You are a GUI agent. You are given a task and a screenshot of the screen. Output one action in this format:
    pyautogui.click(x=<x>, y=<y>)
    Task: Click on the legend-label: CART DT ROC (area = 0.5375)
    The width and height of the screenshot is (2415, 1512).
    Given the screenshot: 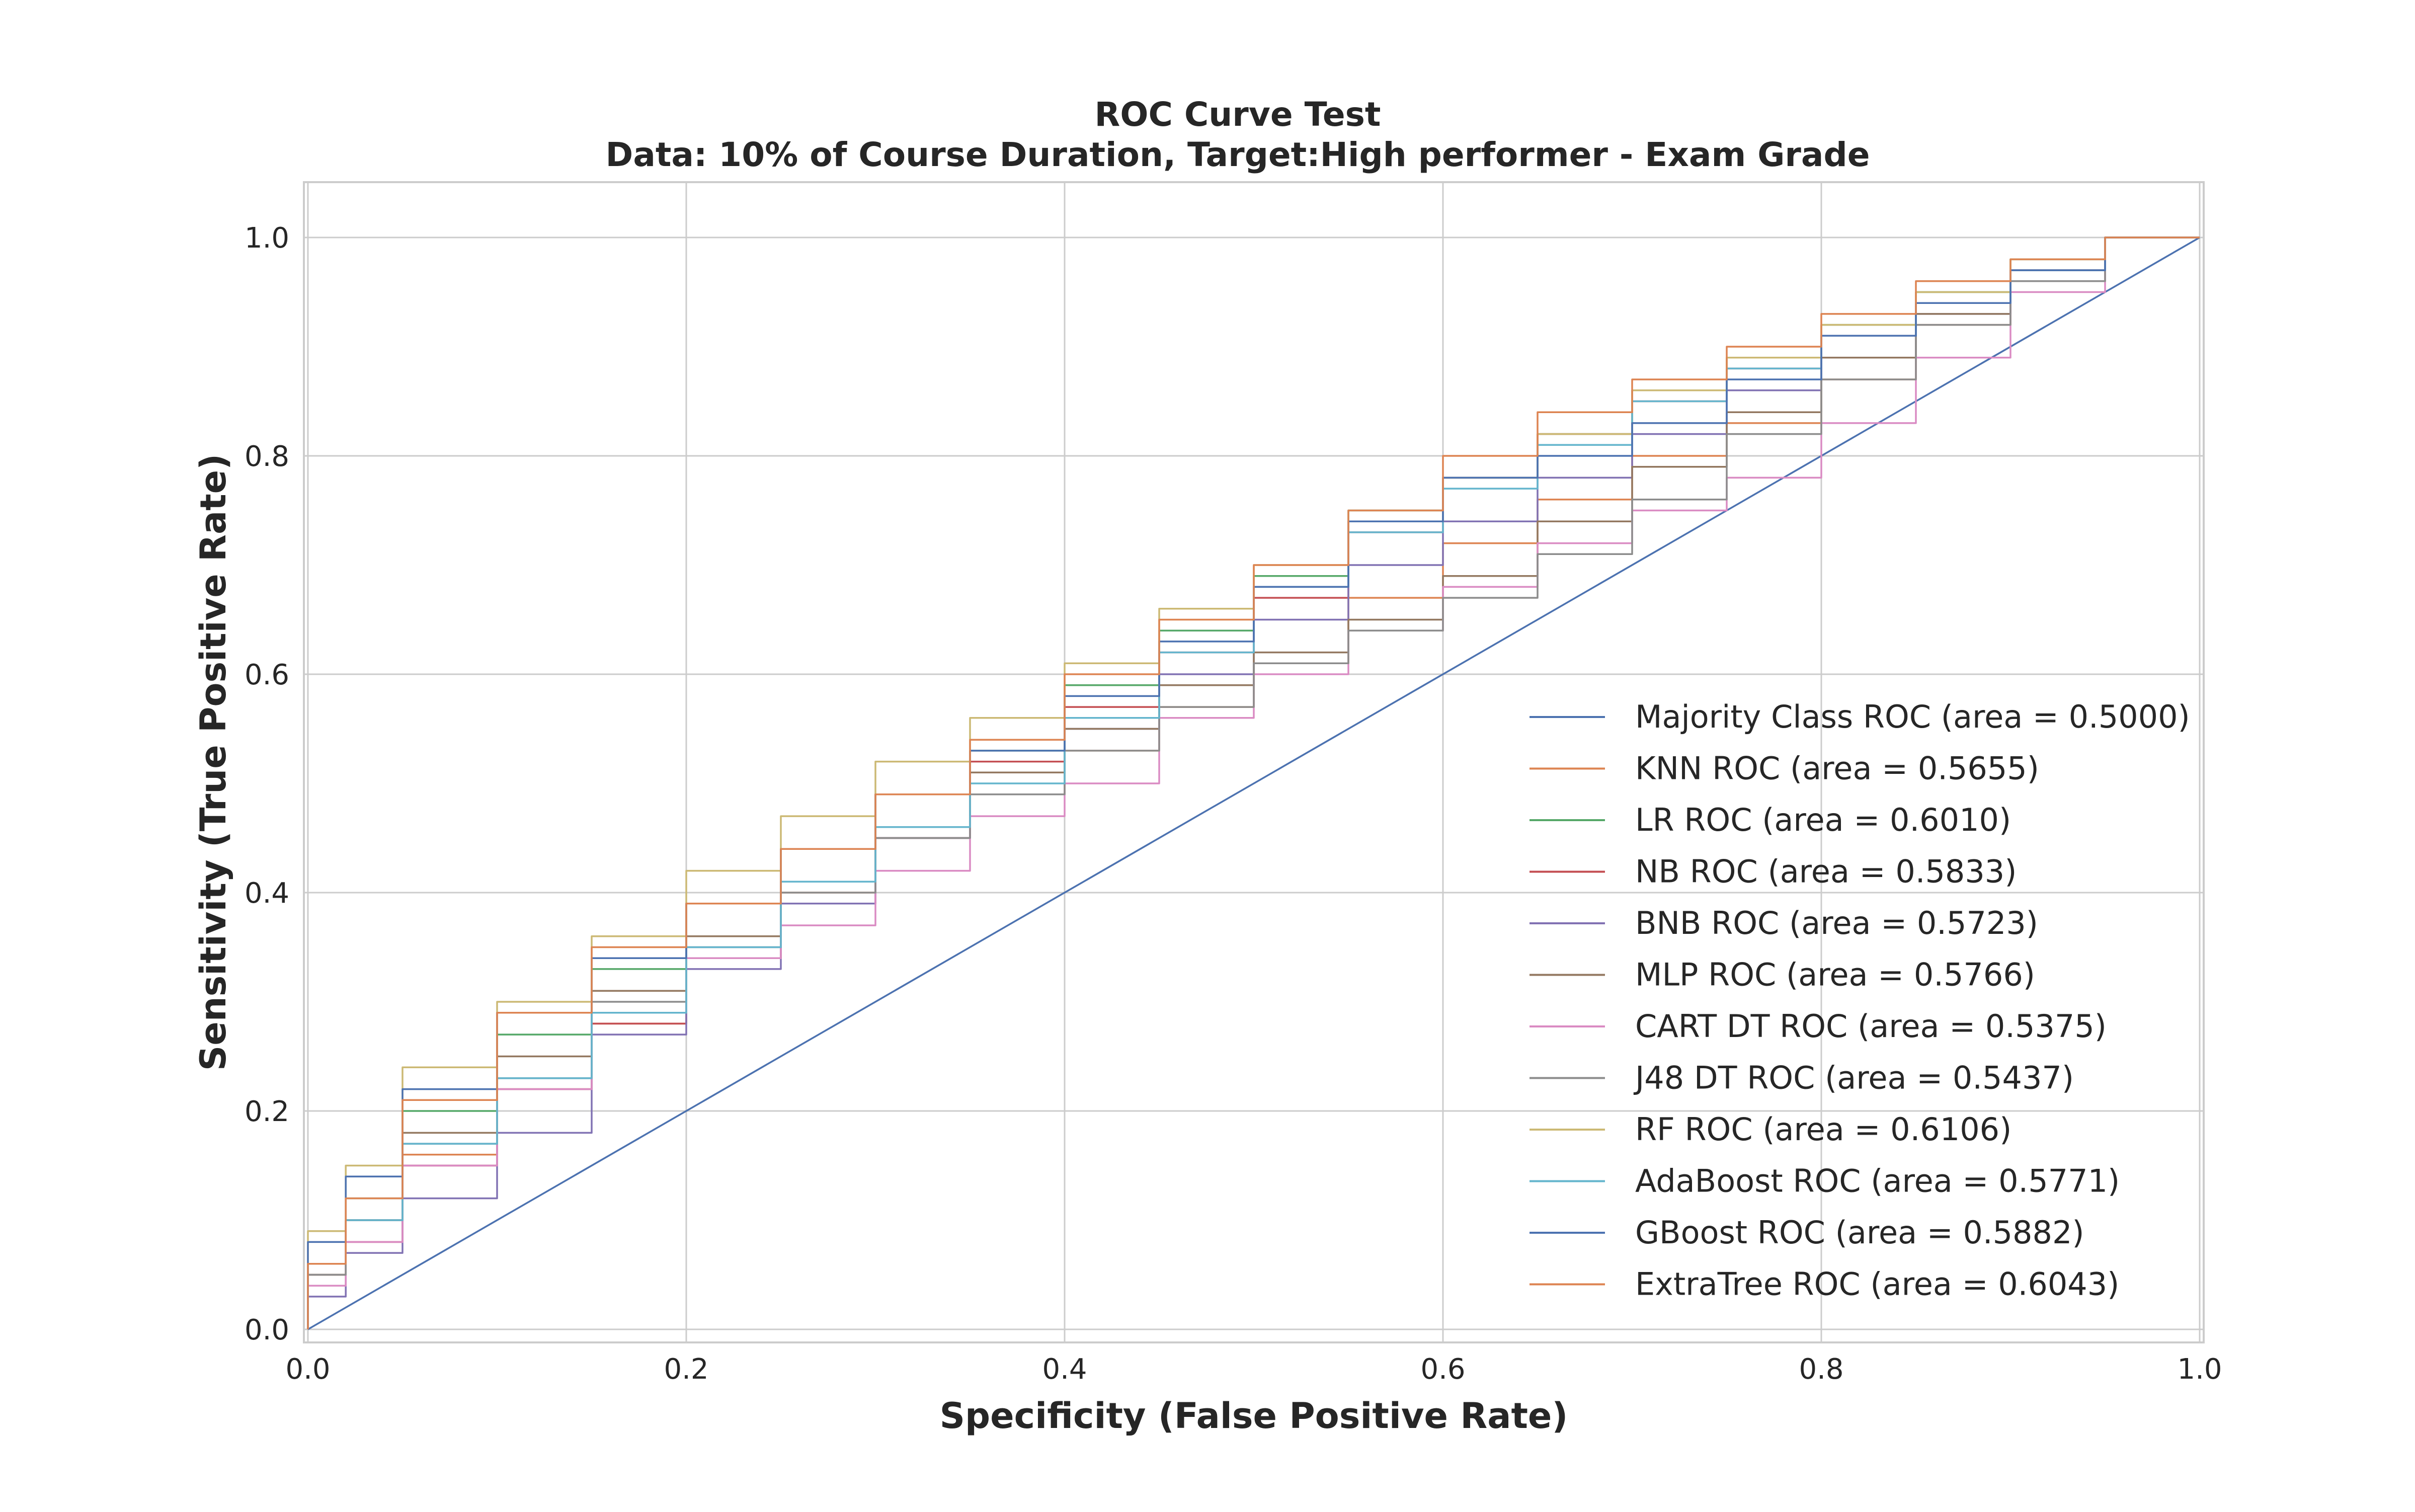 What is the action you would take?
    pyautogui.click(x=1871, y=1026)
    